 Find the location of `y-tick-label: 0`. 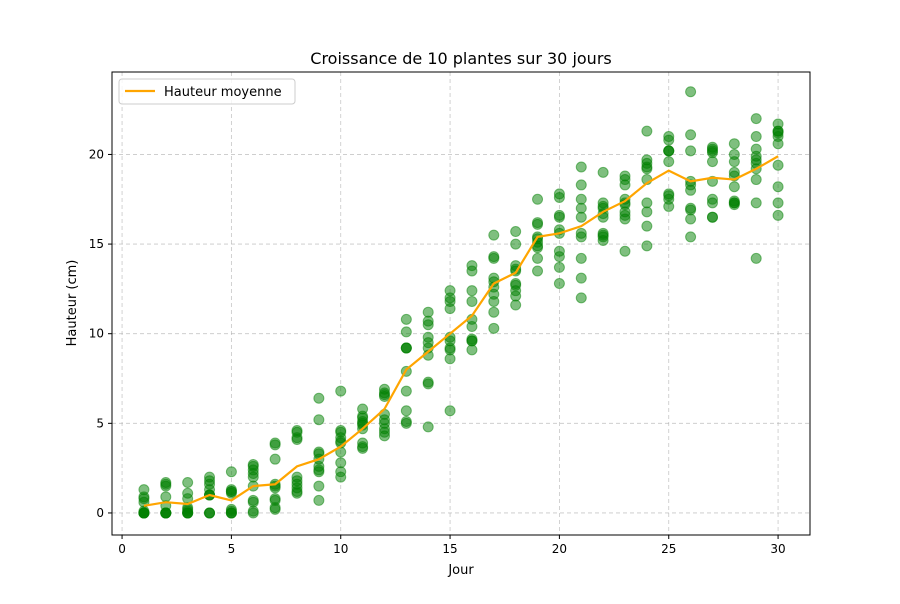

y-tick-label: 0 is located at coordinates (100, 513).